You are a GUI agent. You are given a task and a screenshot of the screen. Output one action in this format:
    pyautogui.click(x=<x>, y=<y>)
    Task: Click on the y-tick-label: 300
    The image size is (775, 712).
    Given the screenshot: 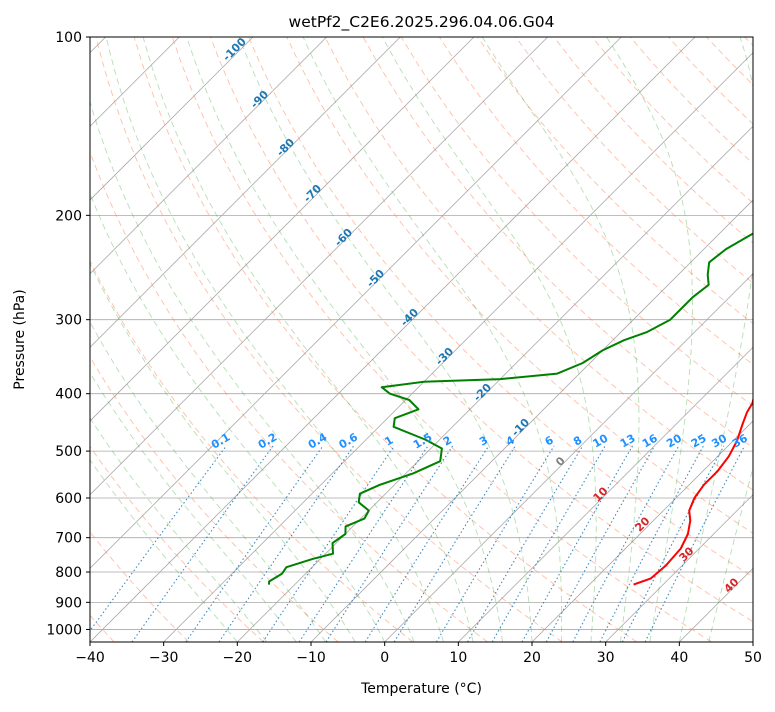 What is the action you would take?
    pyautogui.click(x=68, y=321)
    